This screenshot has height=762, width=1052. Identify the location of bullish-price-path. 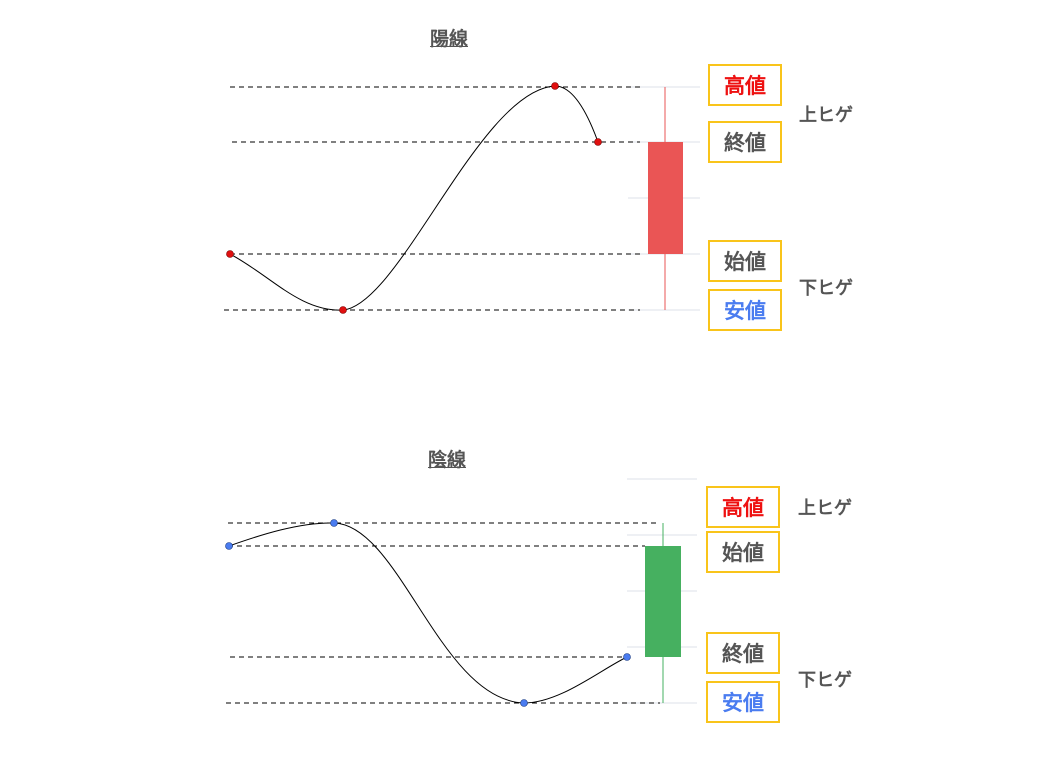
(414, 198).